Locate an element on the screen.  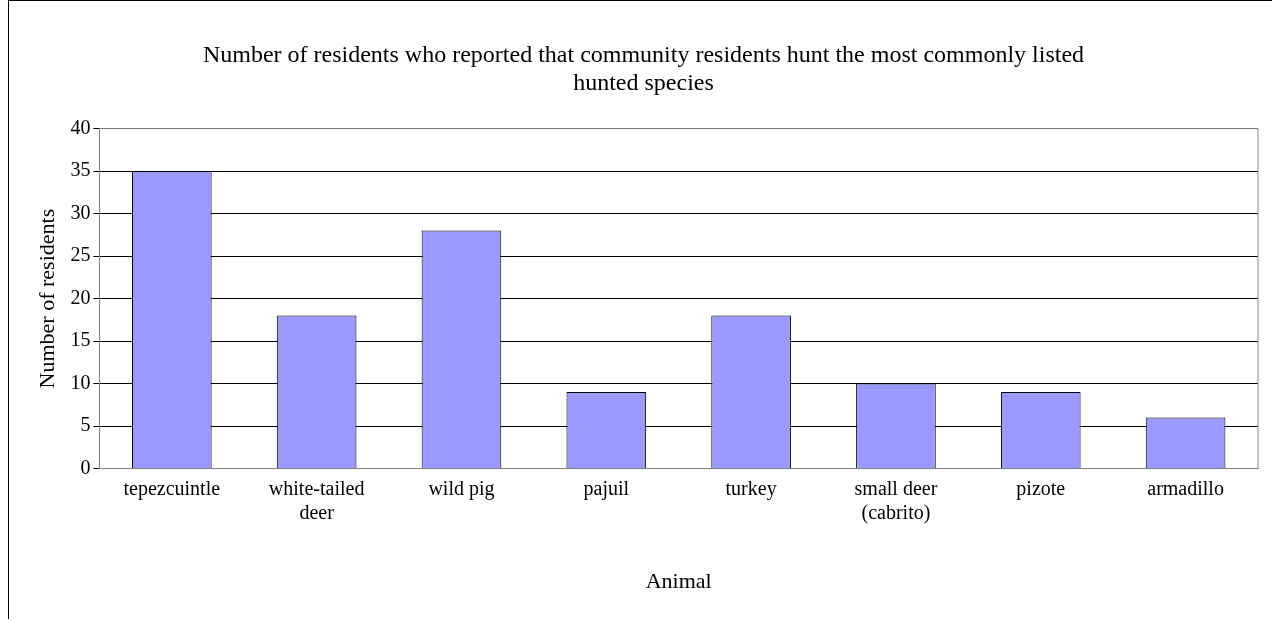
x-tick-label: white-tailed deer is located at coordinates (316, 499).